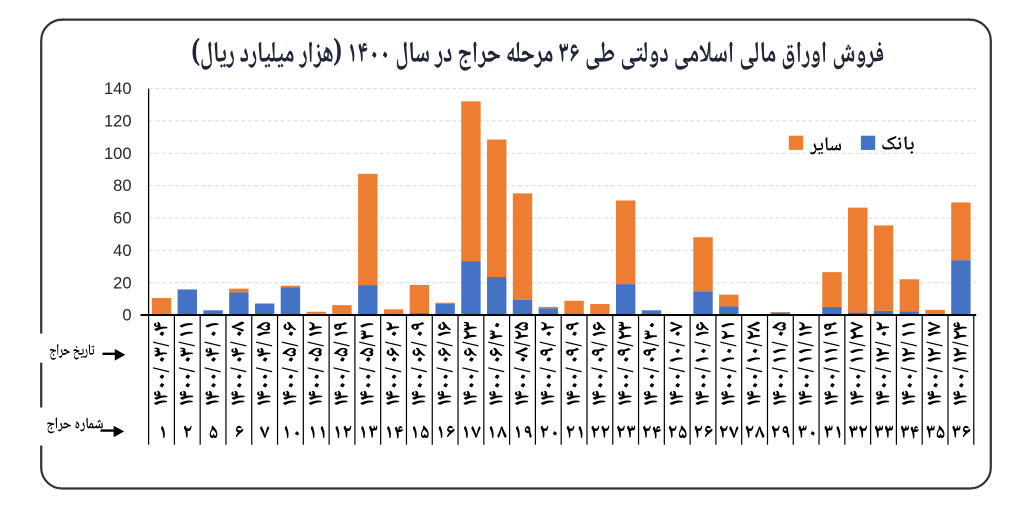  What do you see at coordinates (118, 122) in the screenshot?
I see `svg-text: 120` at bounding box center [118, 122].